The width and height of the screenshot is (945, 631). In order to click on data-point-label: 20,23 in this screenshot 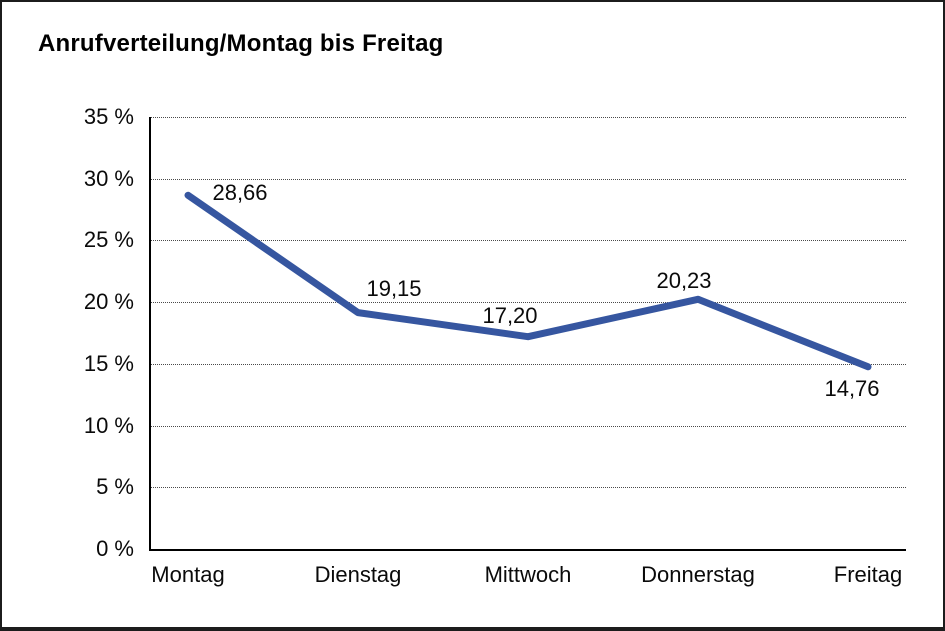, I will do `click(684, 280)`.